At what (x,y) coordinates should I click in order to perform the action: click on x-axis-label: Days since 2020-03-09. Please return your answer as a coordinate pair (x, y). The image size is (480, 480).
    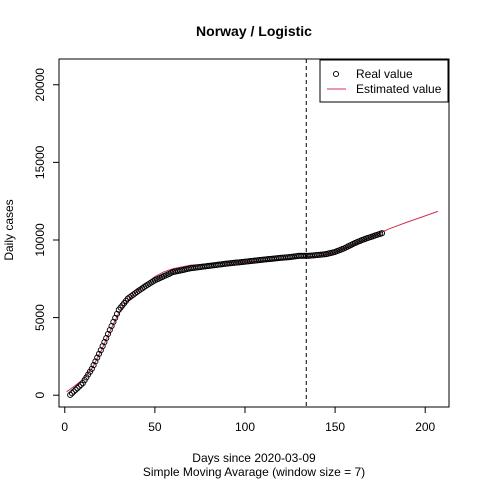
    Looking at the image, I should click on (254, 458).